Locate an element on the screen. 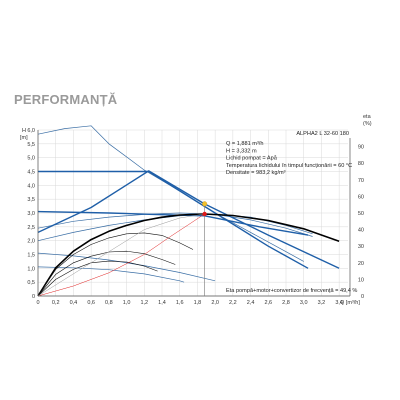  duty-info-line: Lichid pompat = Apă is located at coordinates (252, 159).